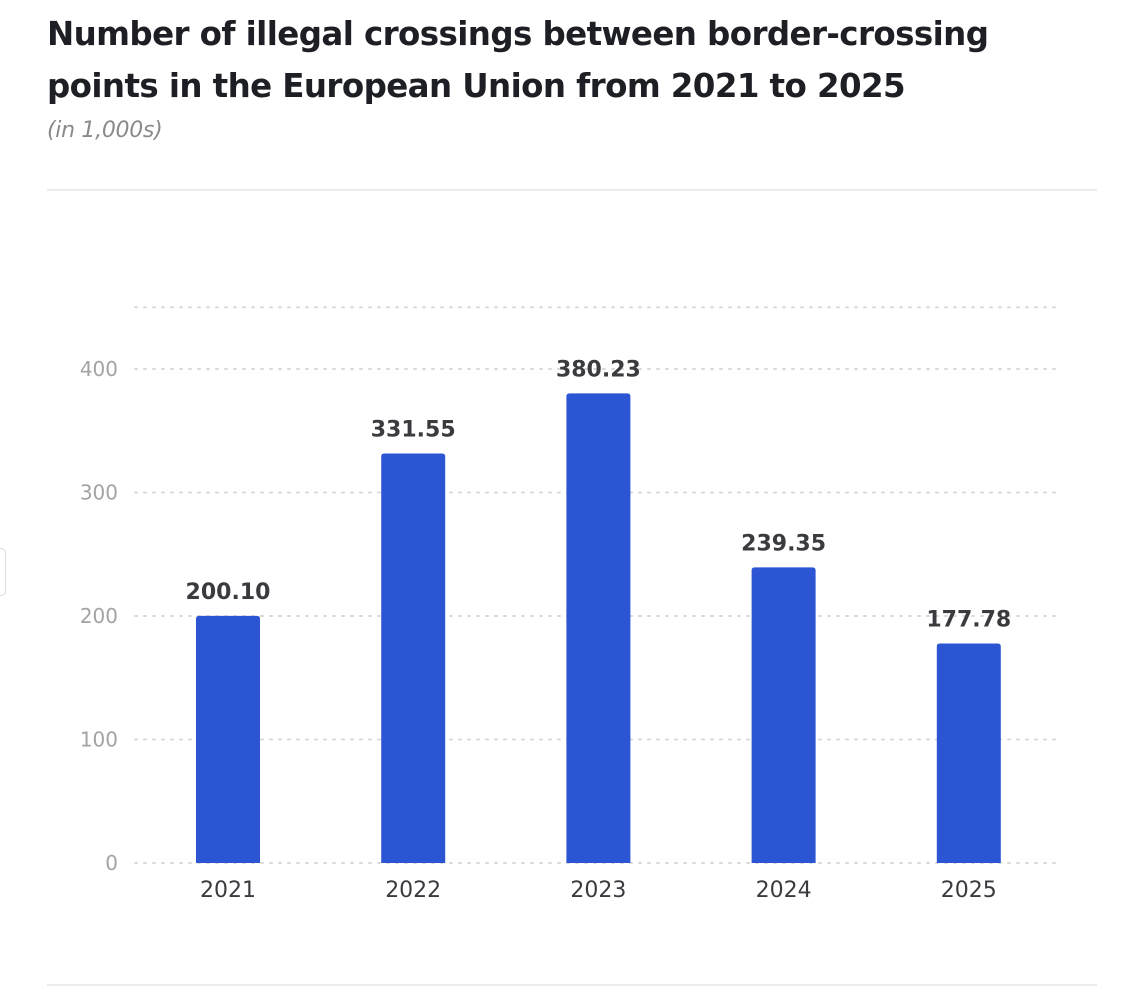  What do you see at coordinates (228, 592) in the screenshot?
I see `data-label-2021: 200.10` at bounding box center [228, 592].